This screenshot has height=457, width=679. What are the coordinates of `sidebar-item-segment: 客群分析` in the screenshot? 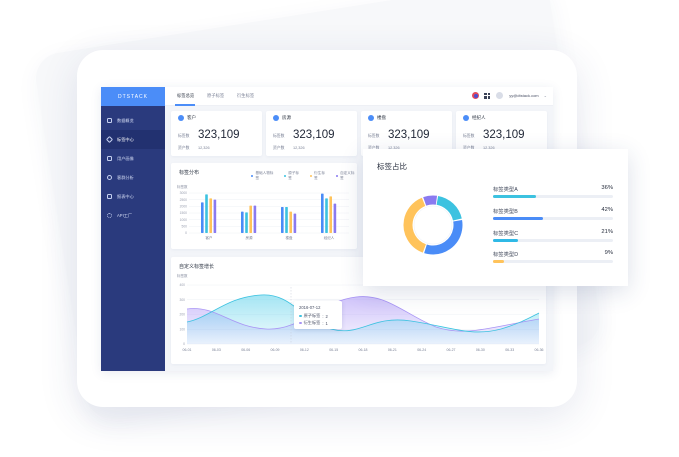 It's located at (133, 177).